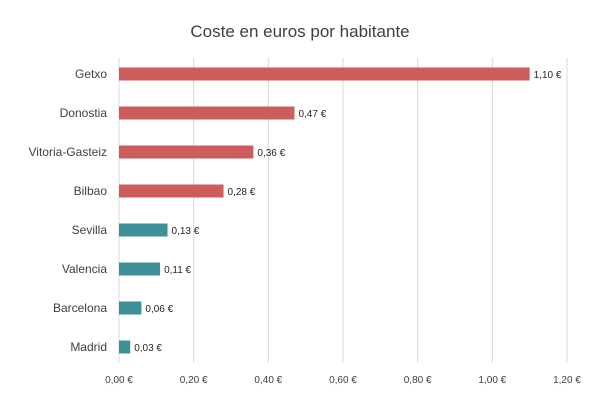 The width and height of the screenshot is (600, 404). I want to click on category-label: Getxo, so click(91, 74).